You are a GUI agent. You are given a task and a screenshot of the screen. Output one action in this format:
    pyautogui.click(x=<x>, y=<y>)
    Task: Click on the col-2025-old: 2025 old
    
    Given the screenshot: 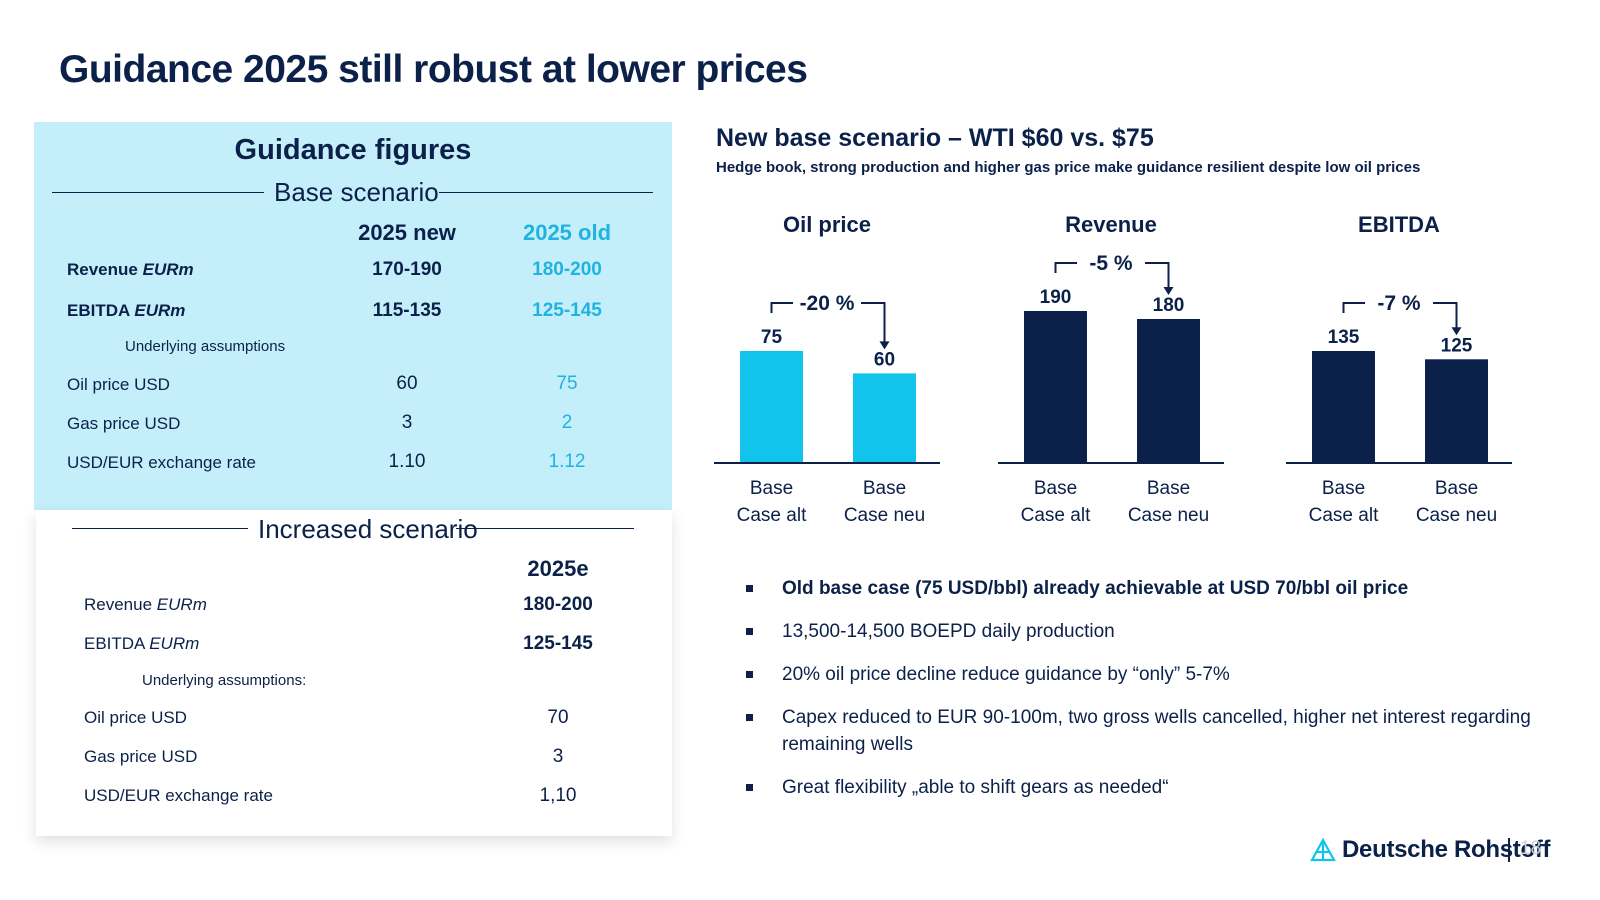 What is the action you would take?
    pyautogui.click(x=567, y=232)
    